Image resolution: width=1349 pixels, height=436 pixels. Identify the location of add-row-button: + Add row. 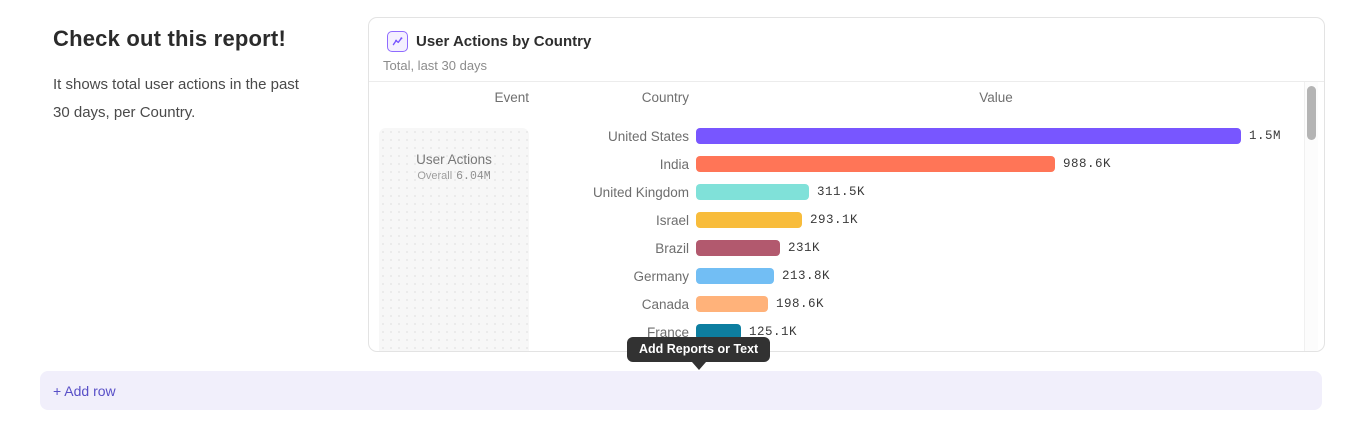
(681, 390).